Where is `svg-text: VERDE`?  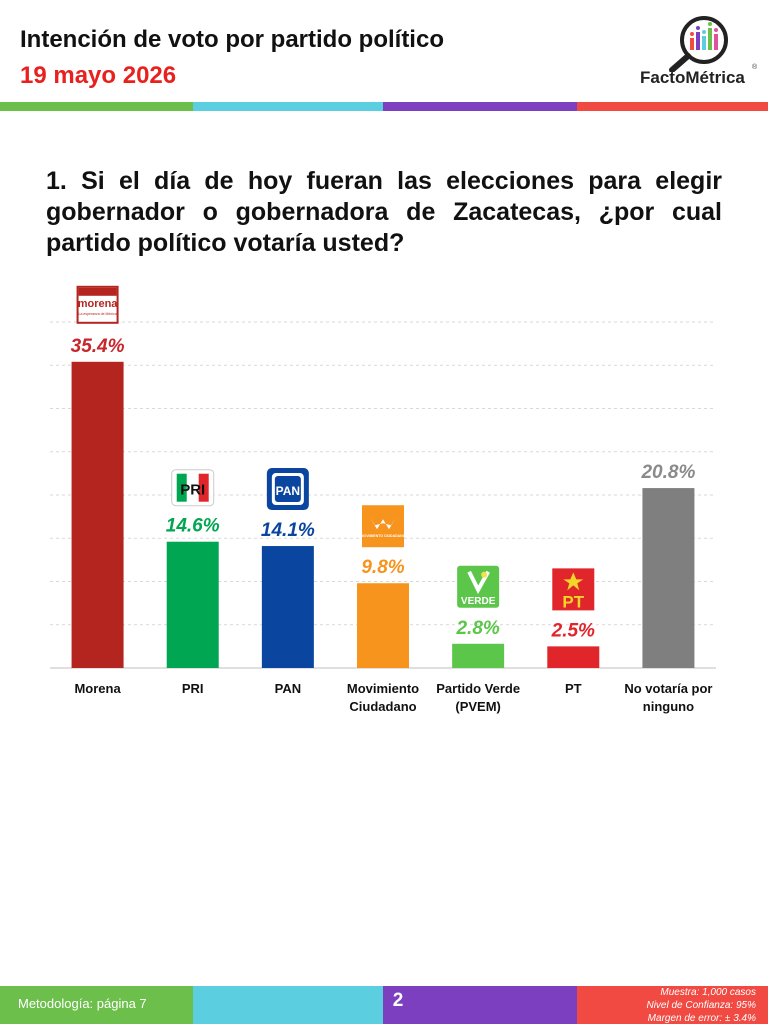
svg-text: VERDE is located at coordinates (478, 601).